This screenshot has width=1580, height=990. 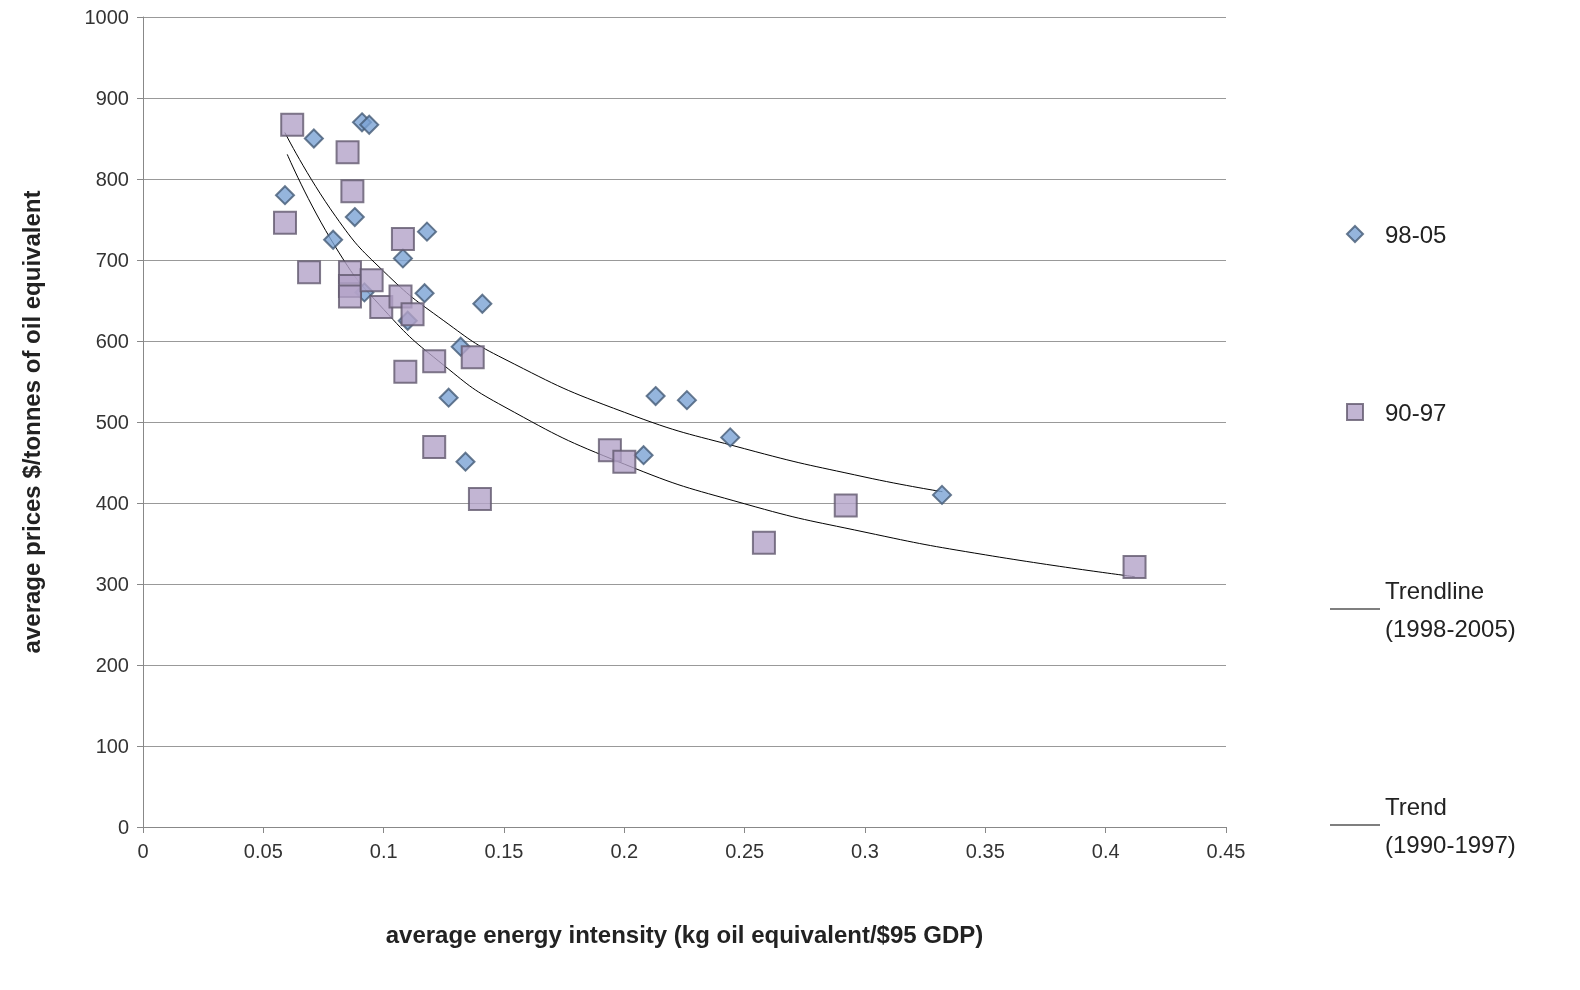 I want to click on x-tick-label: 0.3, so click(x=865, y=851).